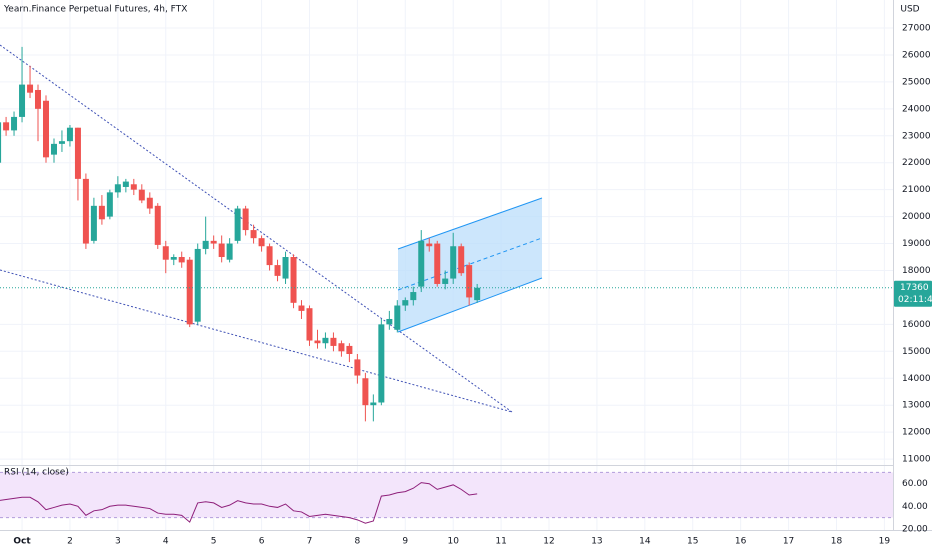 The height and width of the screenshot is (550, 932). I want to click on x-tick-label: 9, so click(405, 542).